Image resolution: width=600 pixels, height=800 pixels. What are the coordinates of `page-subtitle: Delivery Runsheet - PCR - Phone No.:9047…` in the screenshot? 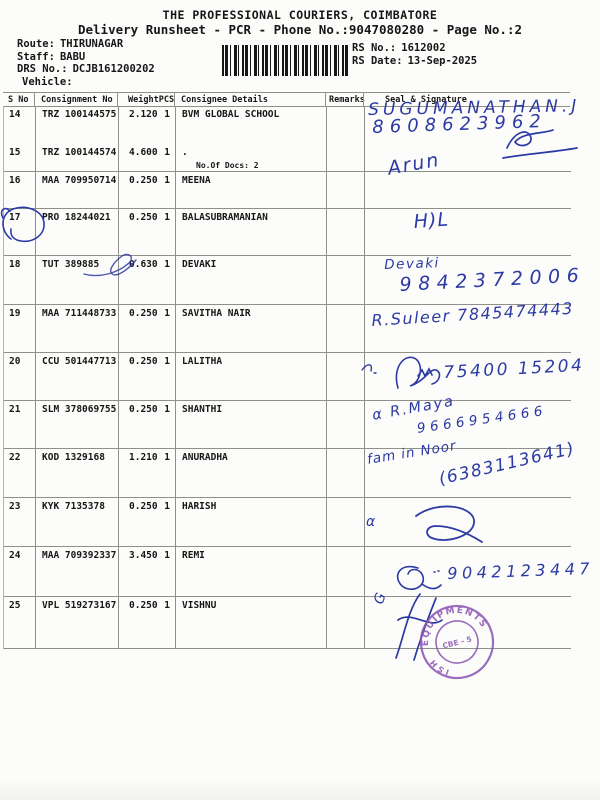 It's located at (299, 29).